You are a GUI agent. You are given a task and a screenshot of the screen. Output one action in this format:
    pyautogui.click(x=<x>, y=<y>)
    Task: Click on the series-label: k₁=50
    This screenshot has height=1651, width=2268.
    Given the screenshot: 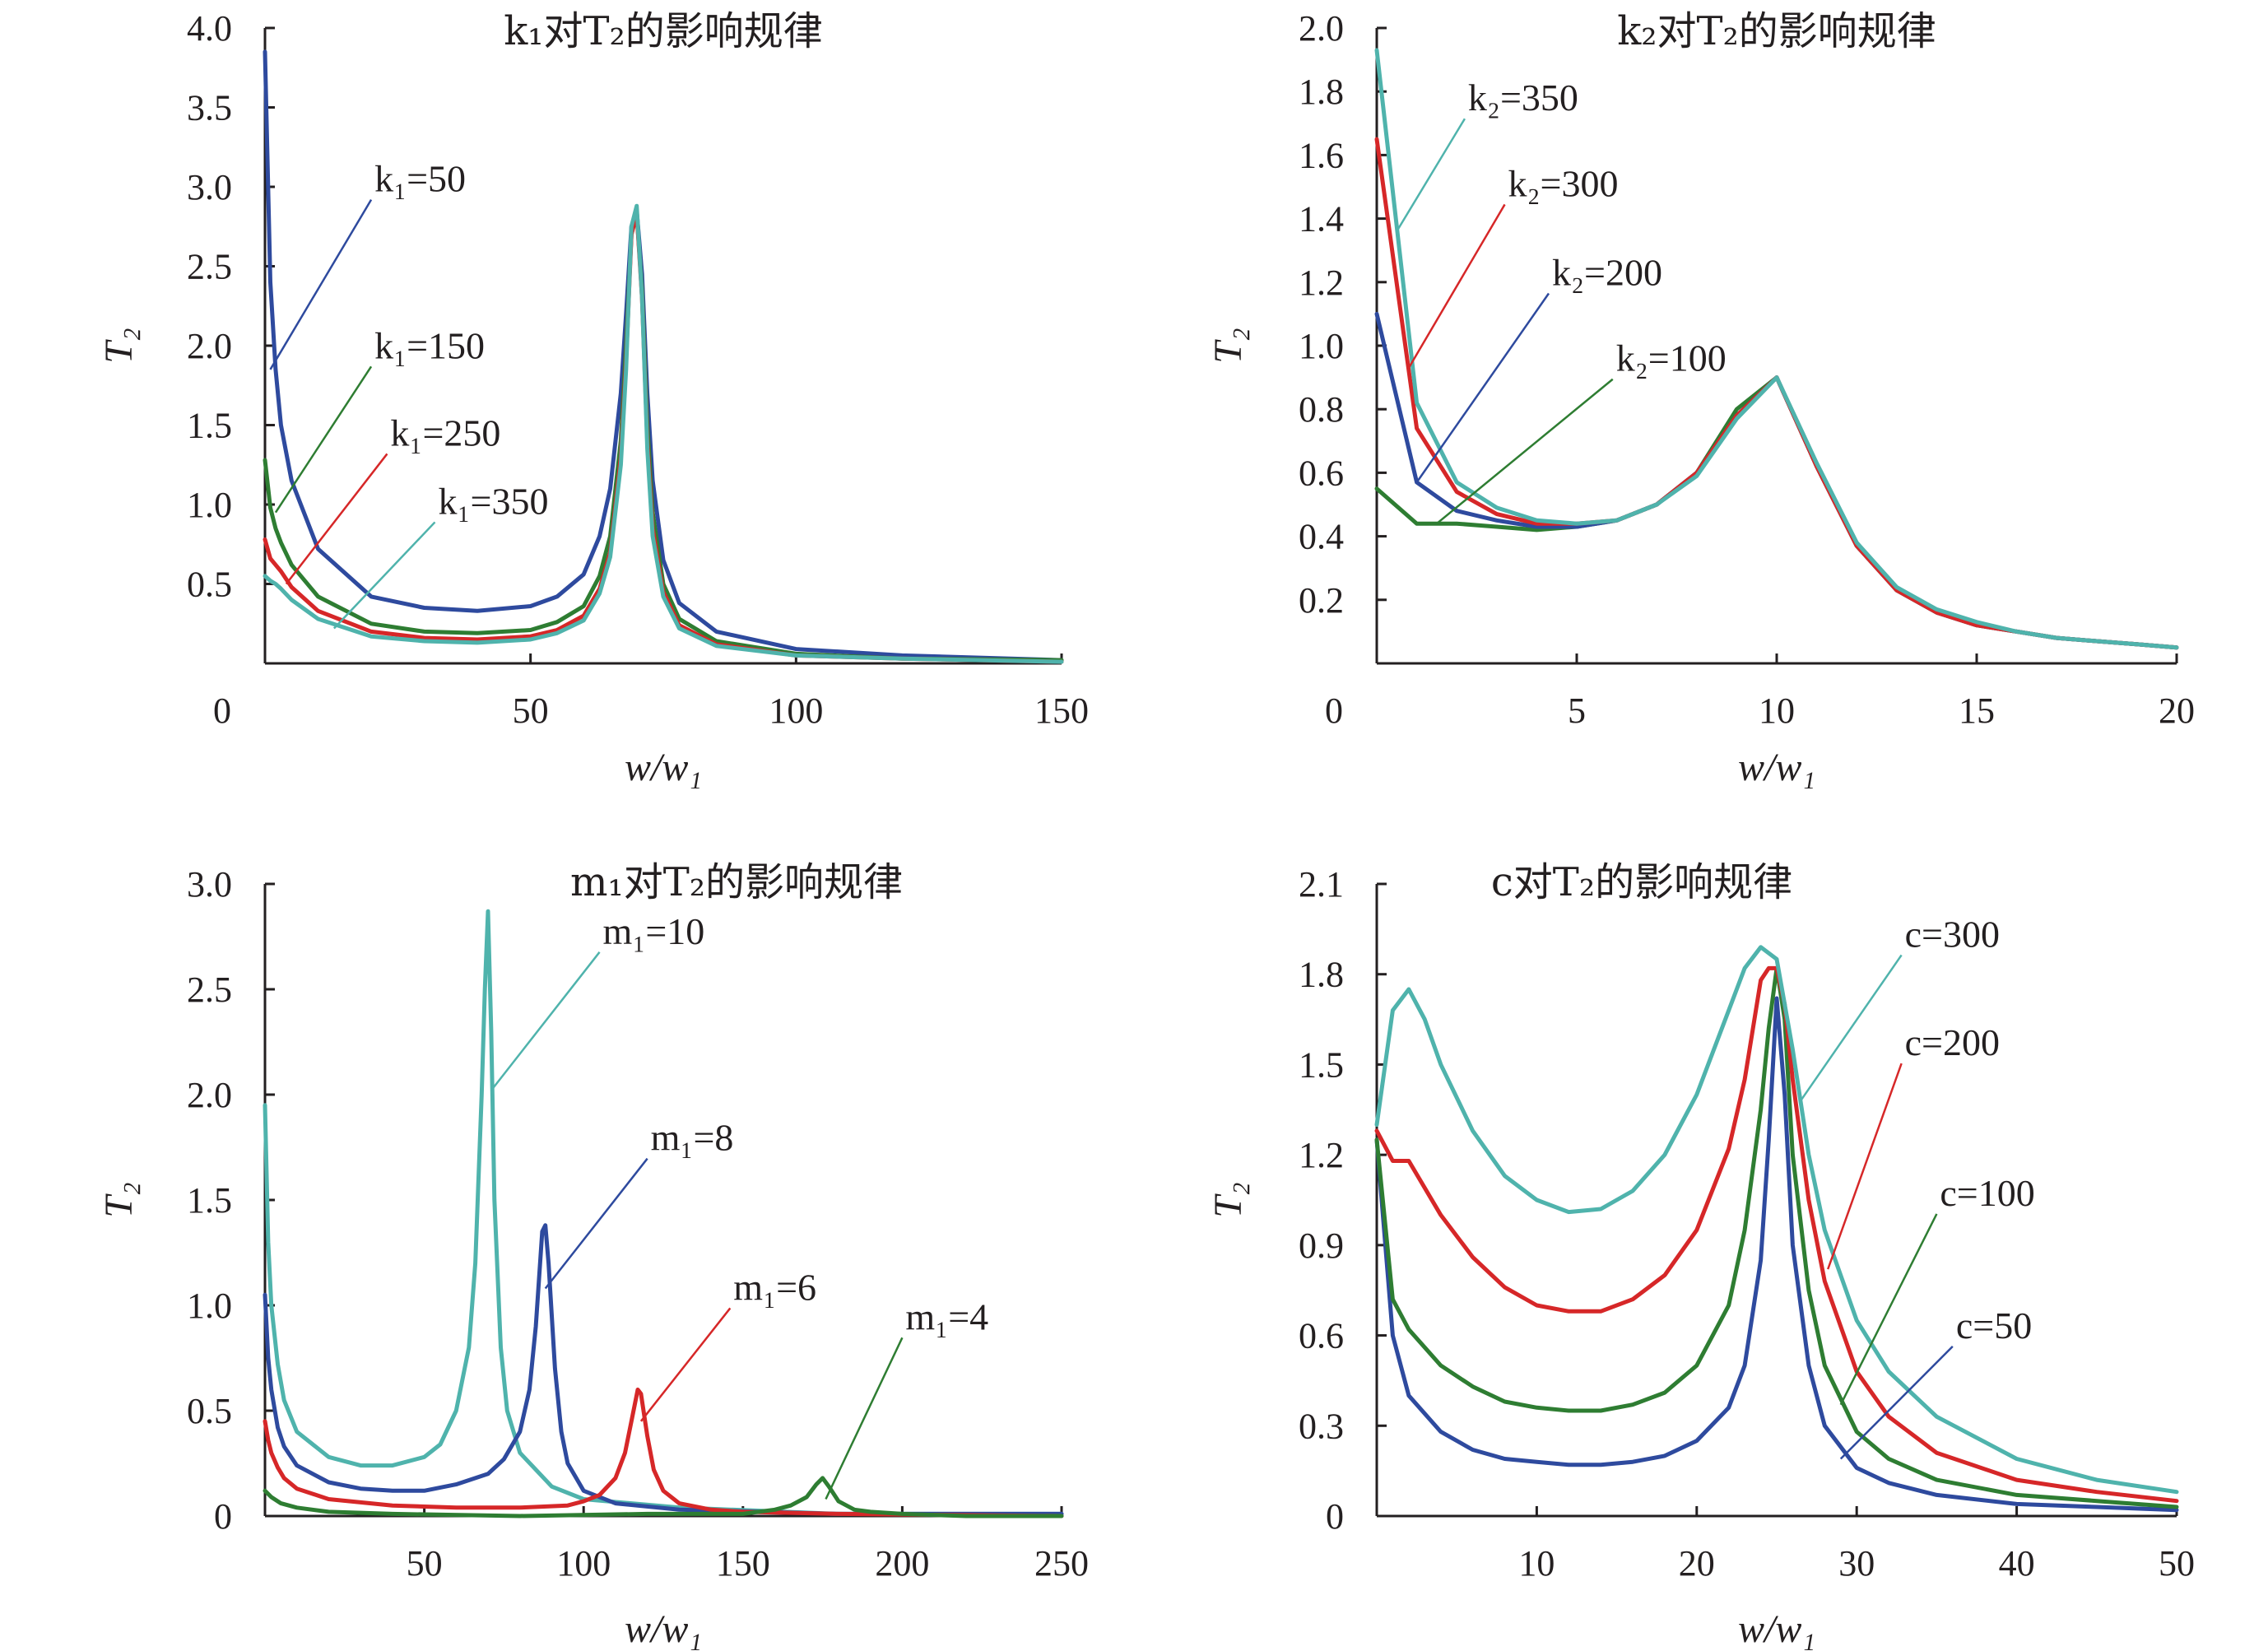 What is the action you would take?
    pyautogui.click(x=420, y=179)
    